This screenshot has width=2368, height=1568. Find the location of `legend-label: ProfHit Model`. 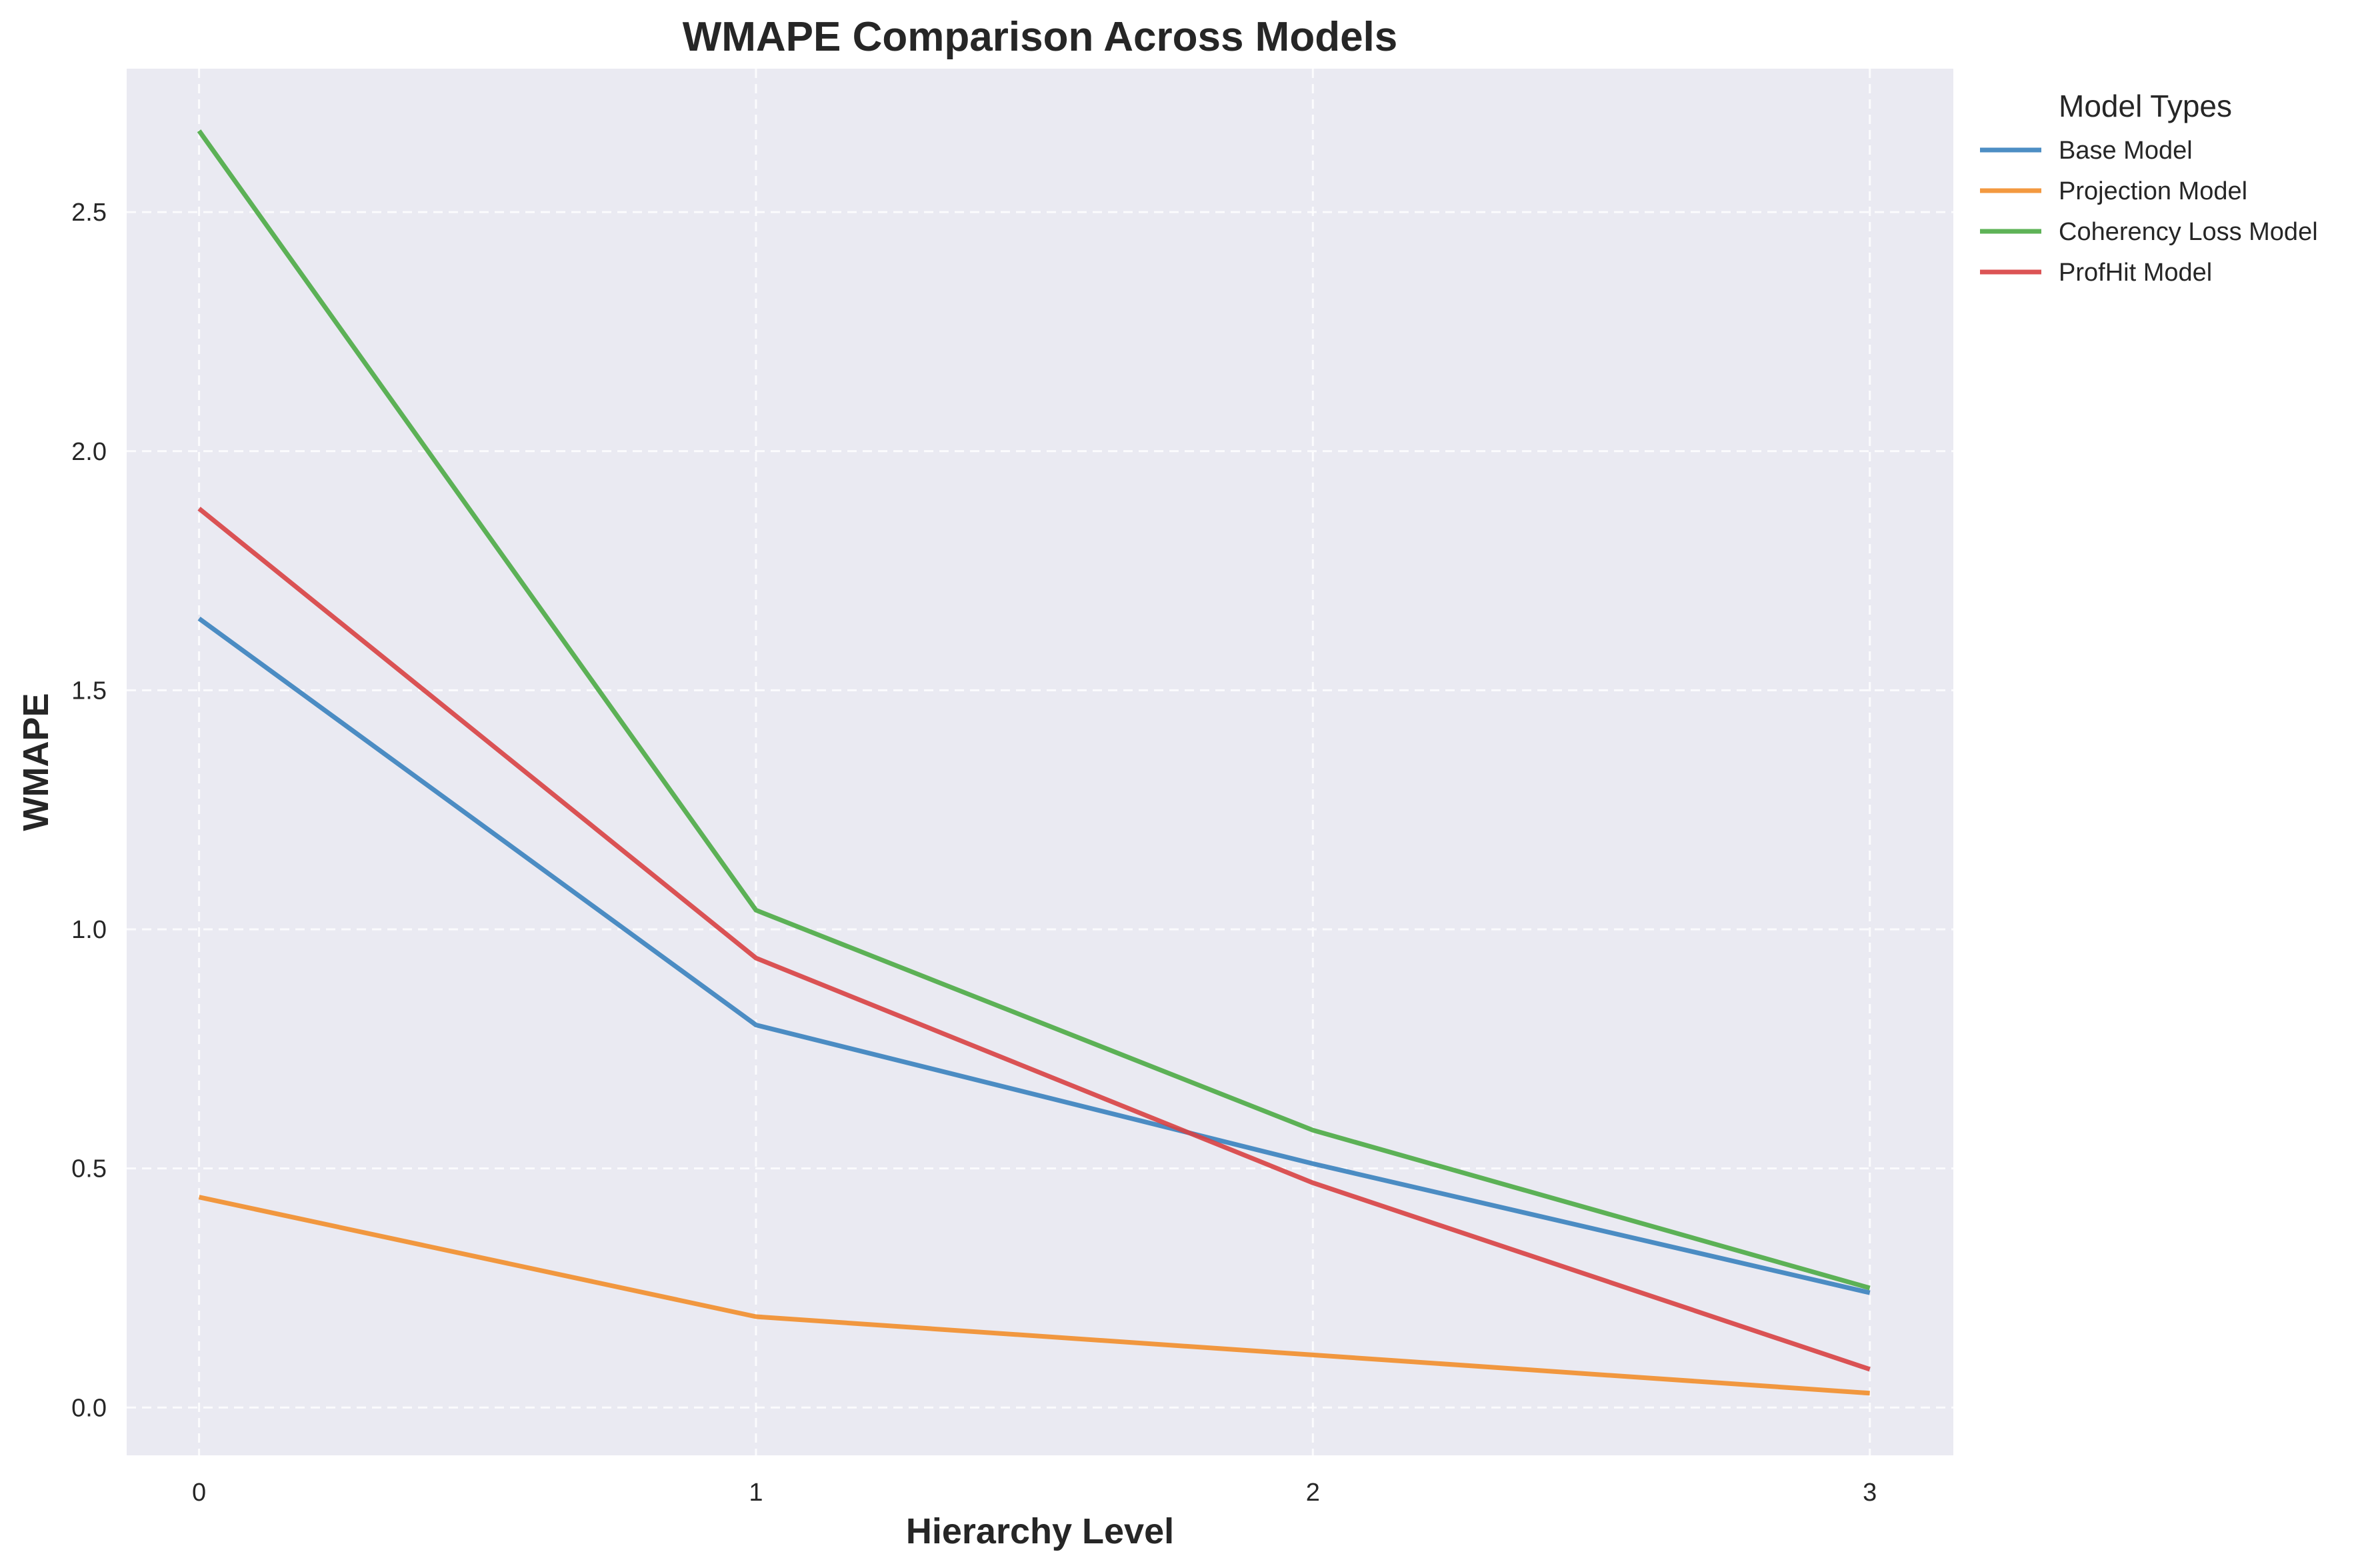

legend-label: ProfHit Model is located at coordinates (2135, 273).